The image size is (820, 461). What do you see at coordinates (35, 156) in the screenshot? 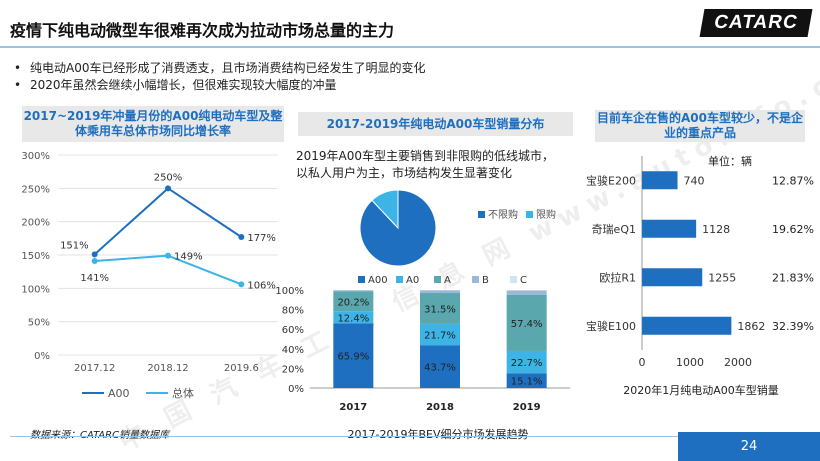
I see `y-tick-label: 300%` at bounding box center [35, 156].